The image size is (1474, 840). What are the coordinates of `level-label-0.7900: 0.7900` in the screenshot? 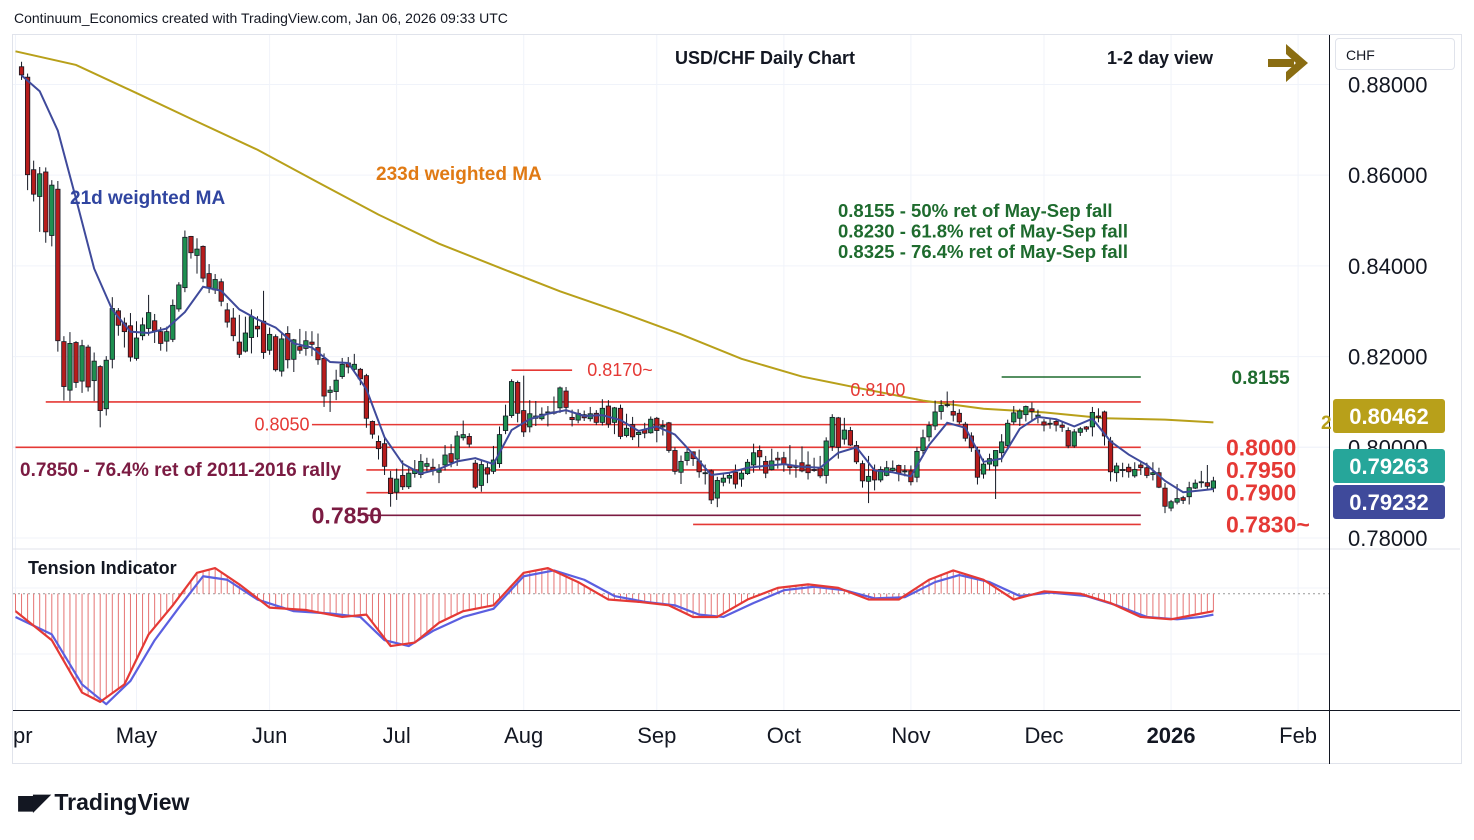 It's located at (1261, 493).